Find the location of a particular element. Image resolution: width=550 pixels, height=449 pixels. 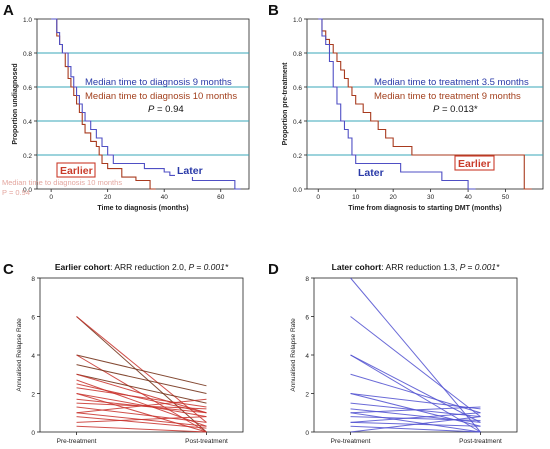

plot-frame is located at coordinates (143, 104).